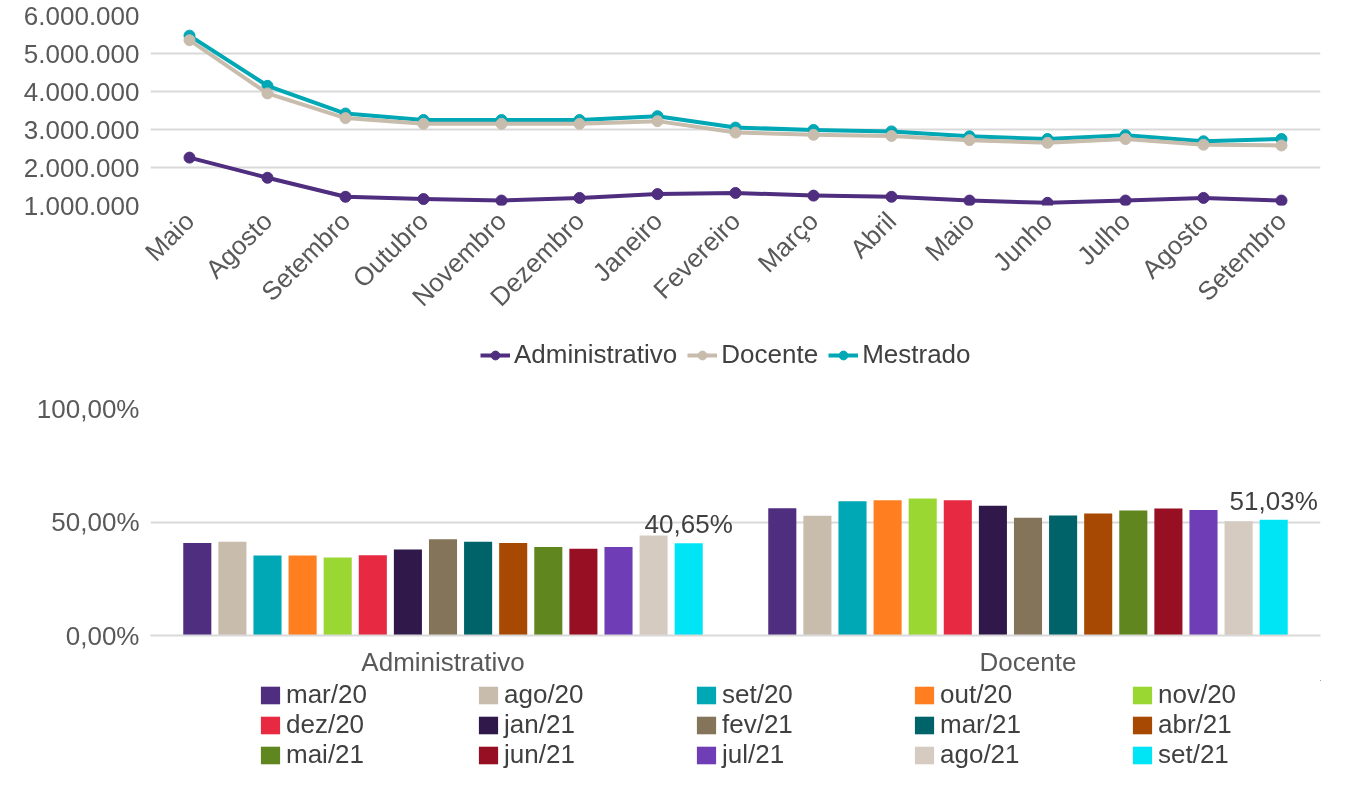 This screenshot has width=1350, height=788. I want to click on legend-label: Docente, so click(770, 354).